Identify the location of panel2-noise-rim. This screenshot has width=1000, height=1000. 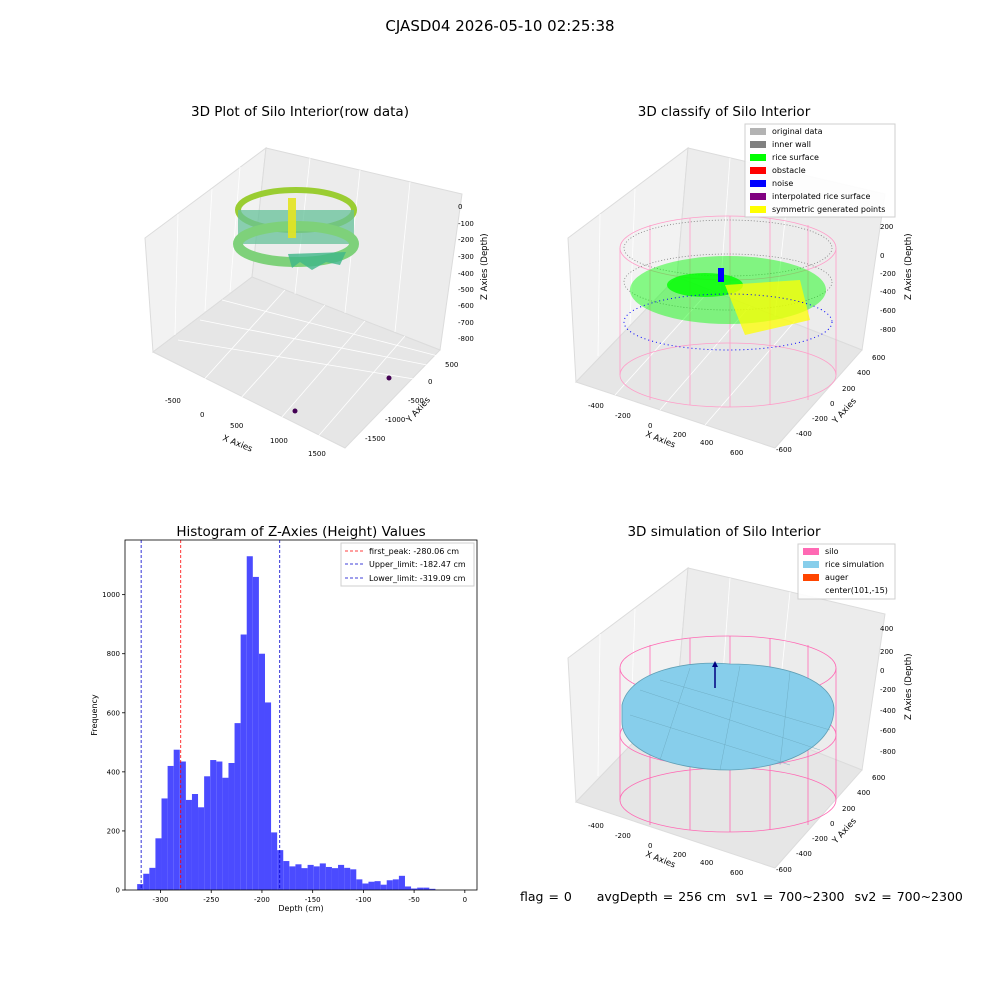
(728, 322).